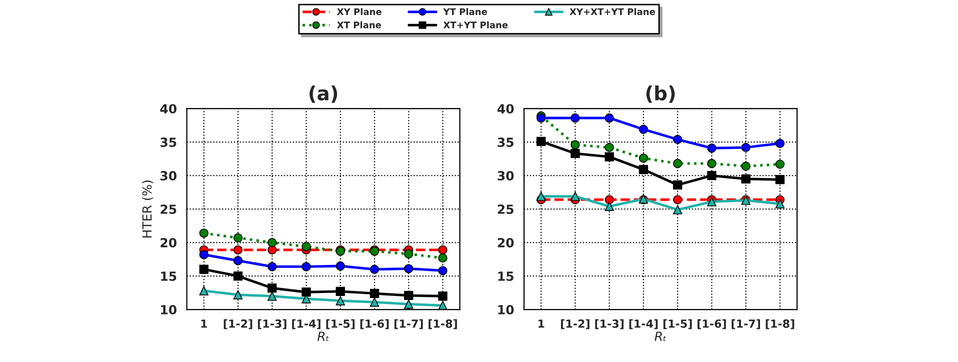  I want to click on y-axis-title: HTER (%), so click(148, 209).